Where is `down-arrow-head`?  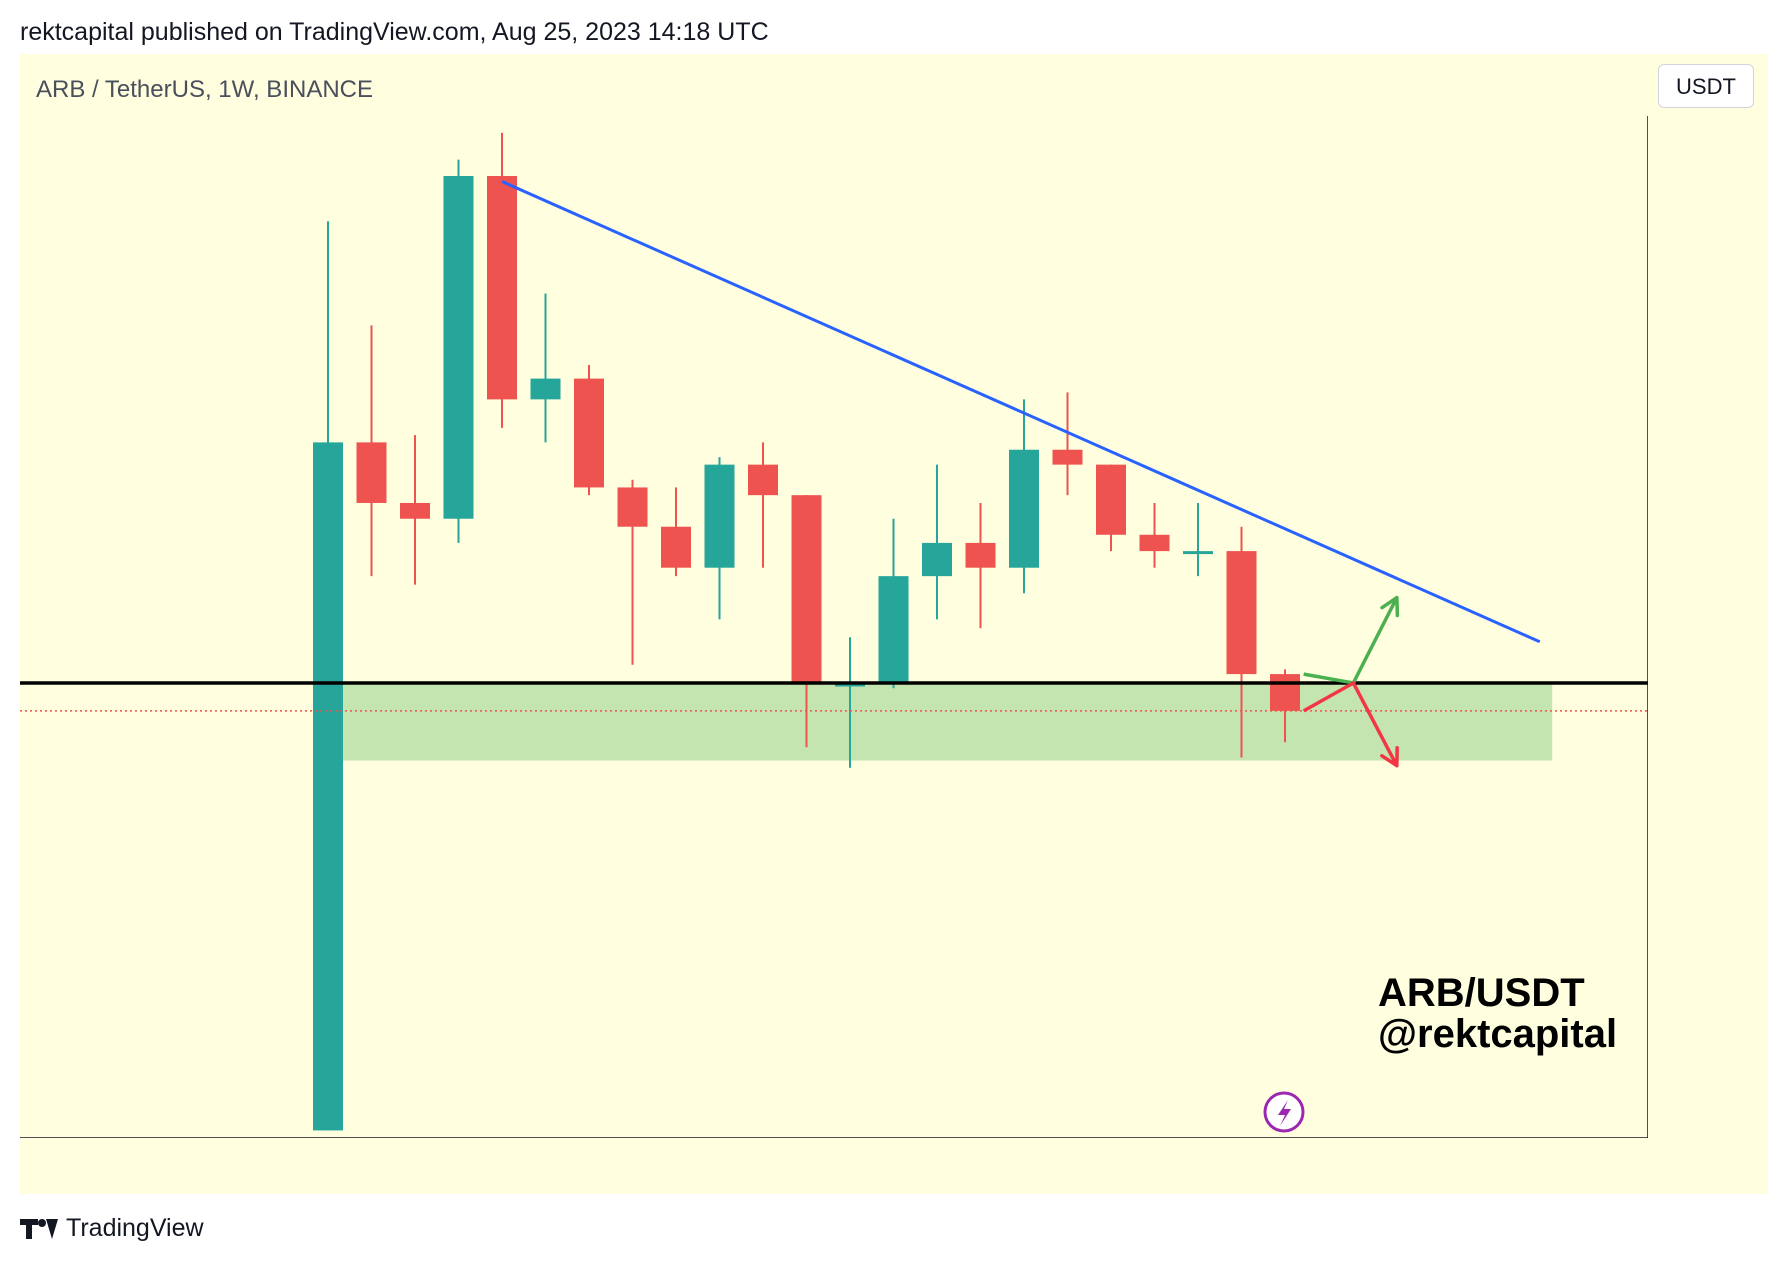
down-arrow-head is located at coordinates (1389, 756).